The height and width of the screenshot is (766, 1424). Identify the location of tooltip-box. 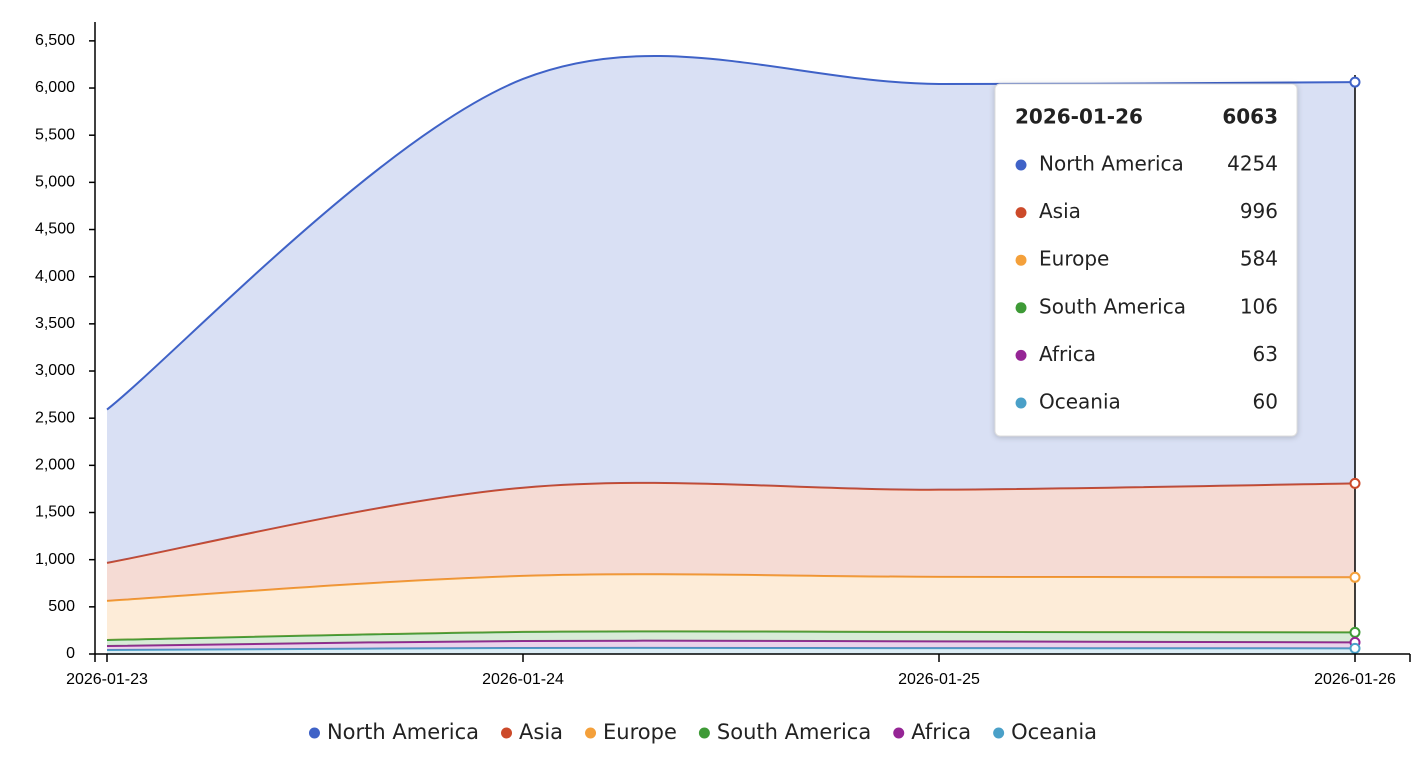
(1146, 260).